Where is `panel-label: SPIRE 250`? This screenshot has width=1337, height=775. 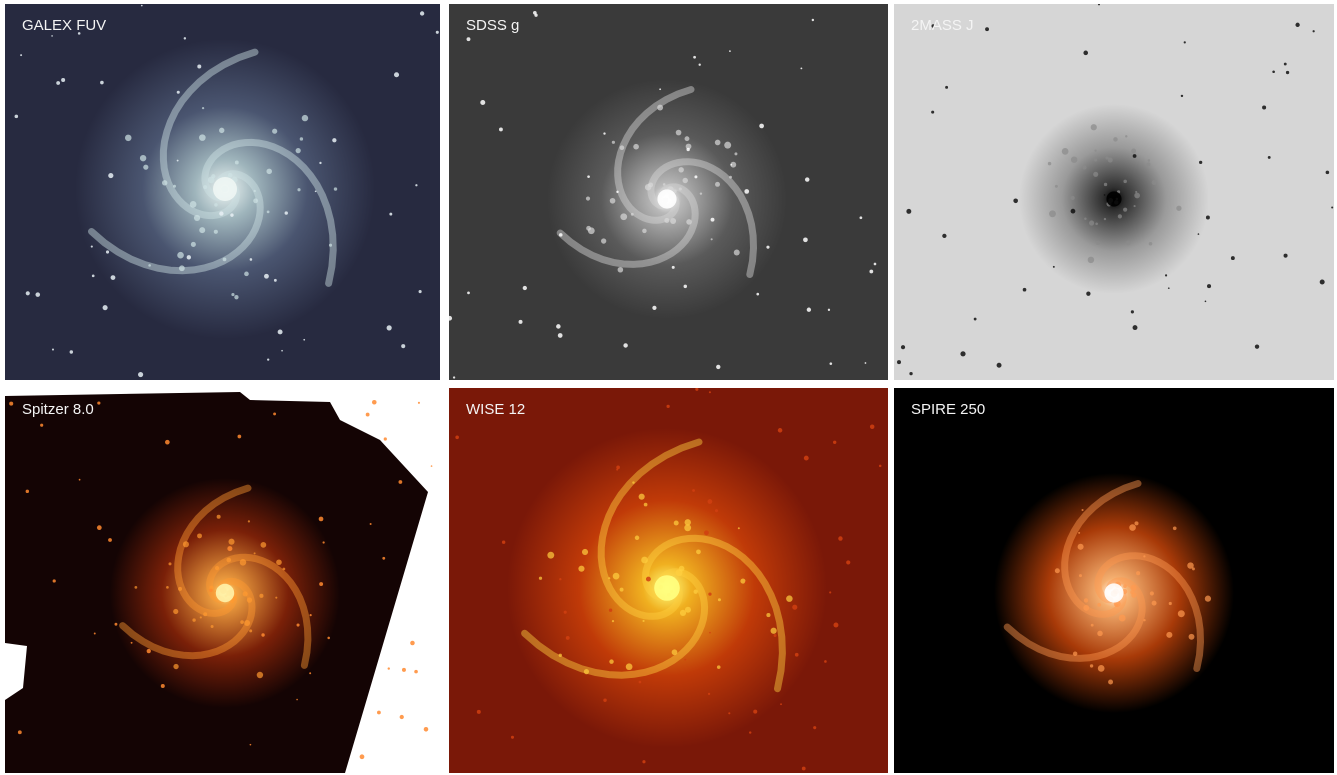 panel-label: SPIRE 250 is located at coordinates (948, 409).